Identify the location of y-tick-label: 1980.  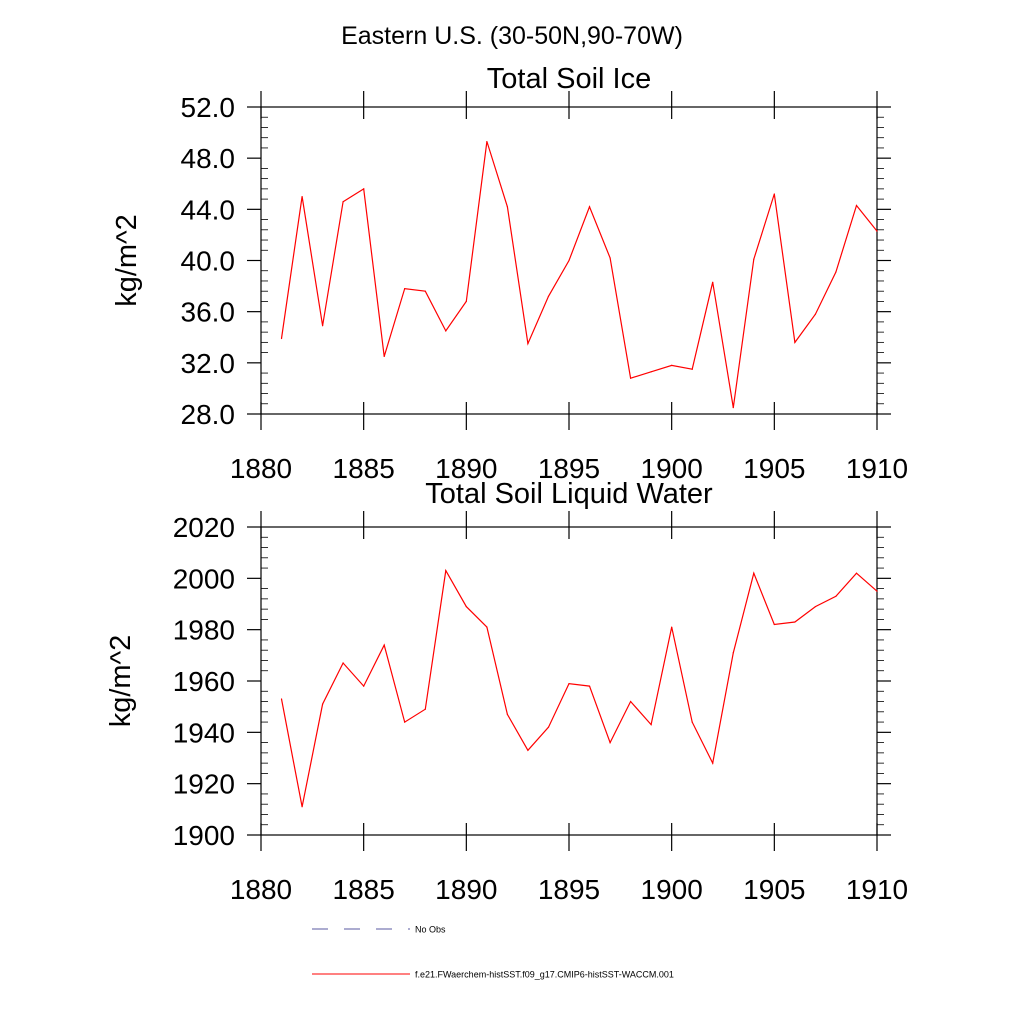
(204, 630).